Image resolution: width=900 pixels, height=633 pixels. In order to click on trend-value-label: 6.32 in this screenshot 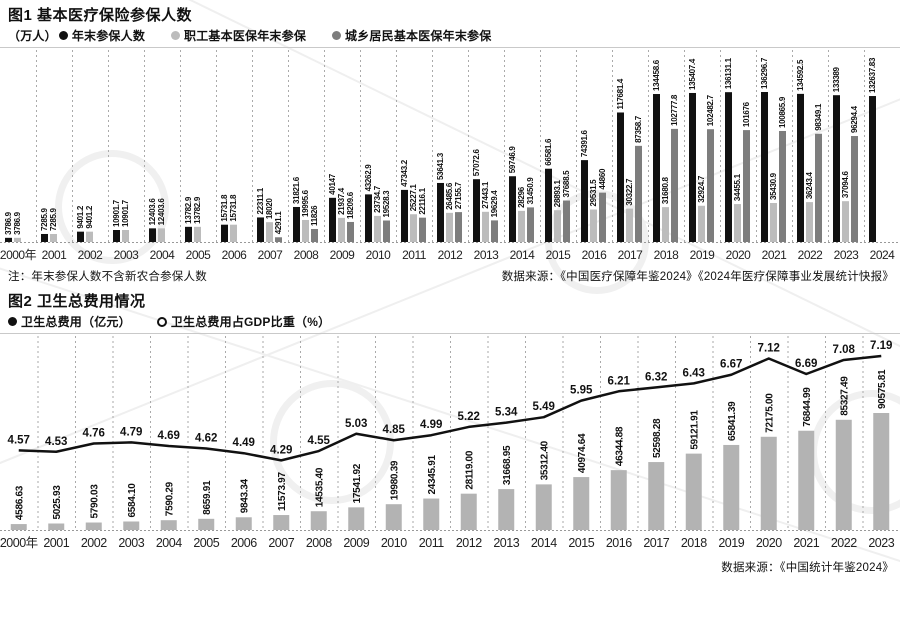, I will do `click(656, 377)`.